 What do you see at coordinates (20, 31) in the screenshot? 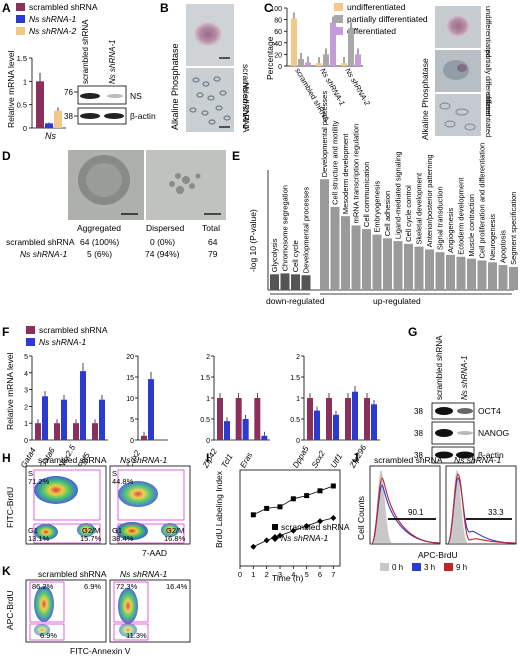
I see `legend-swatch-sh2` at bounding box center [20, 31].